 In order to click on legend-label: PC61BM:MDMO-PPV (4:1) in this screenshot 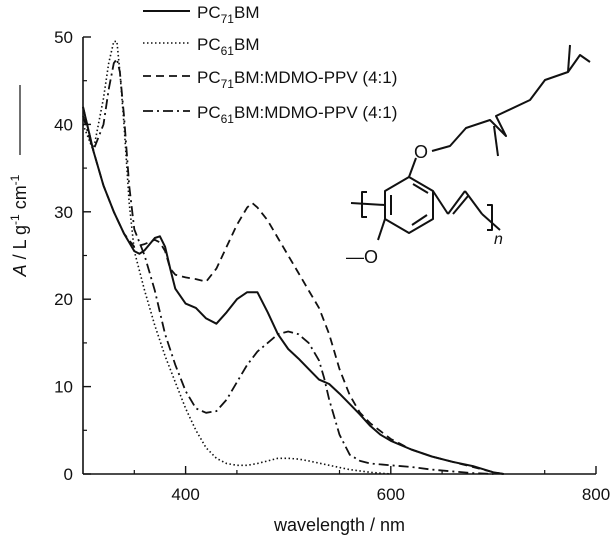, I will do `click(297, 114)`.